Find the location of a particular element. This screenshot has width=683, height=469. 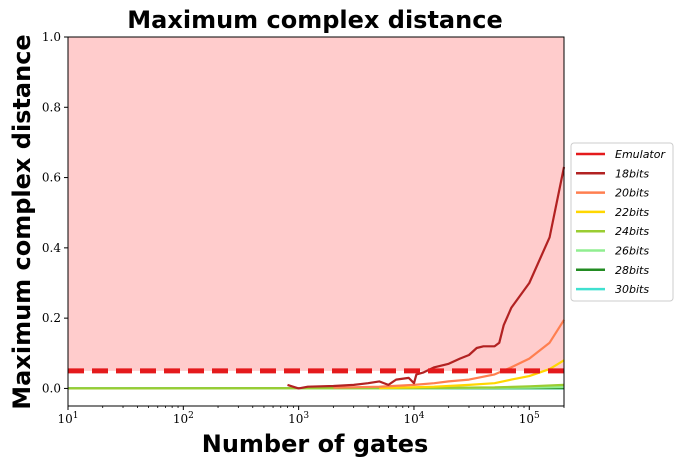

x-tick-label: 10¹ is located at coordinates (67, 418).